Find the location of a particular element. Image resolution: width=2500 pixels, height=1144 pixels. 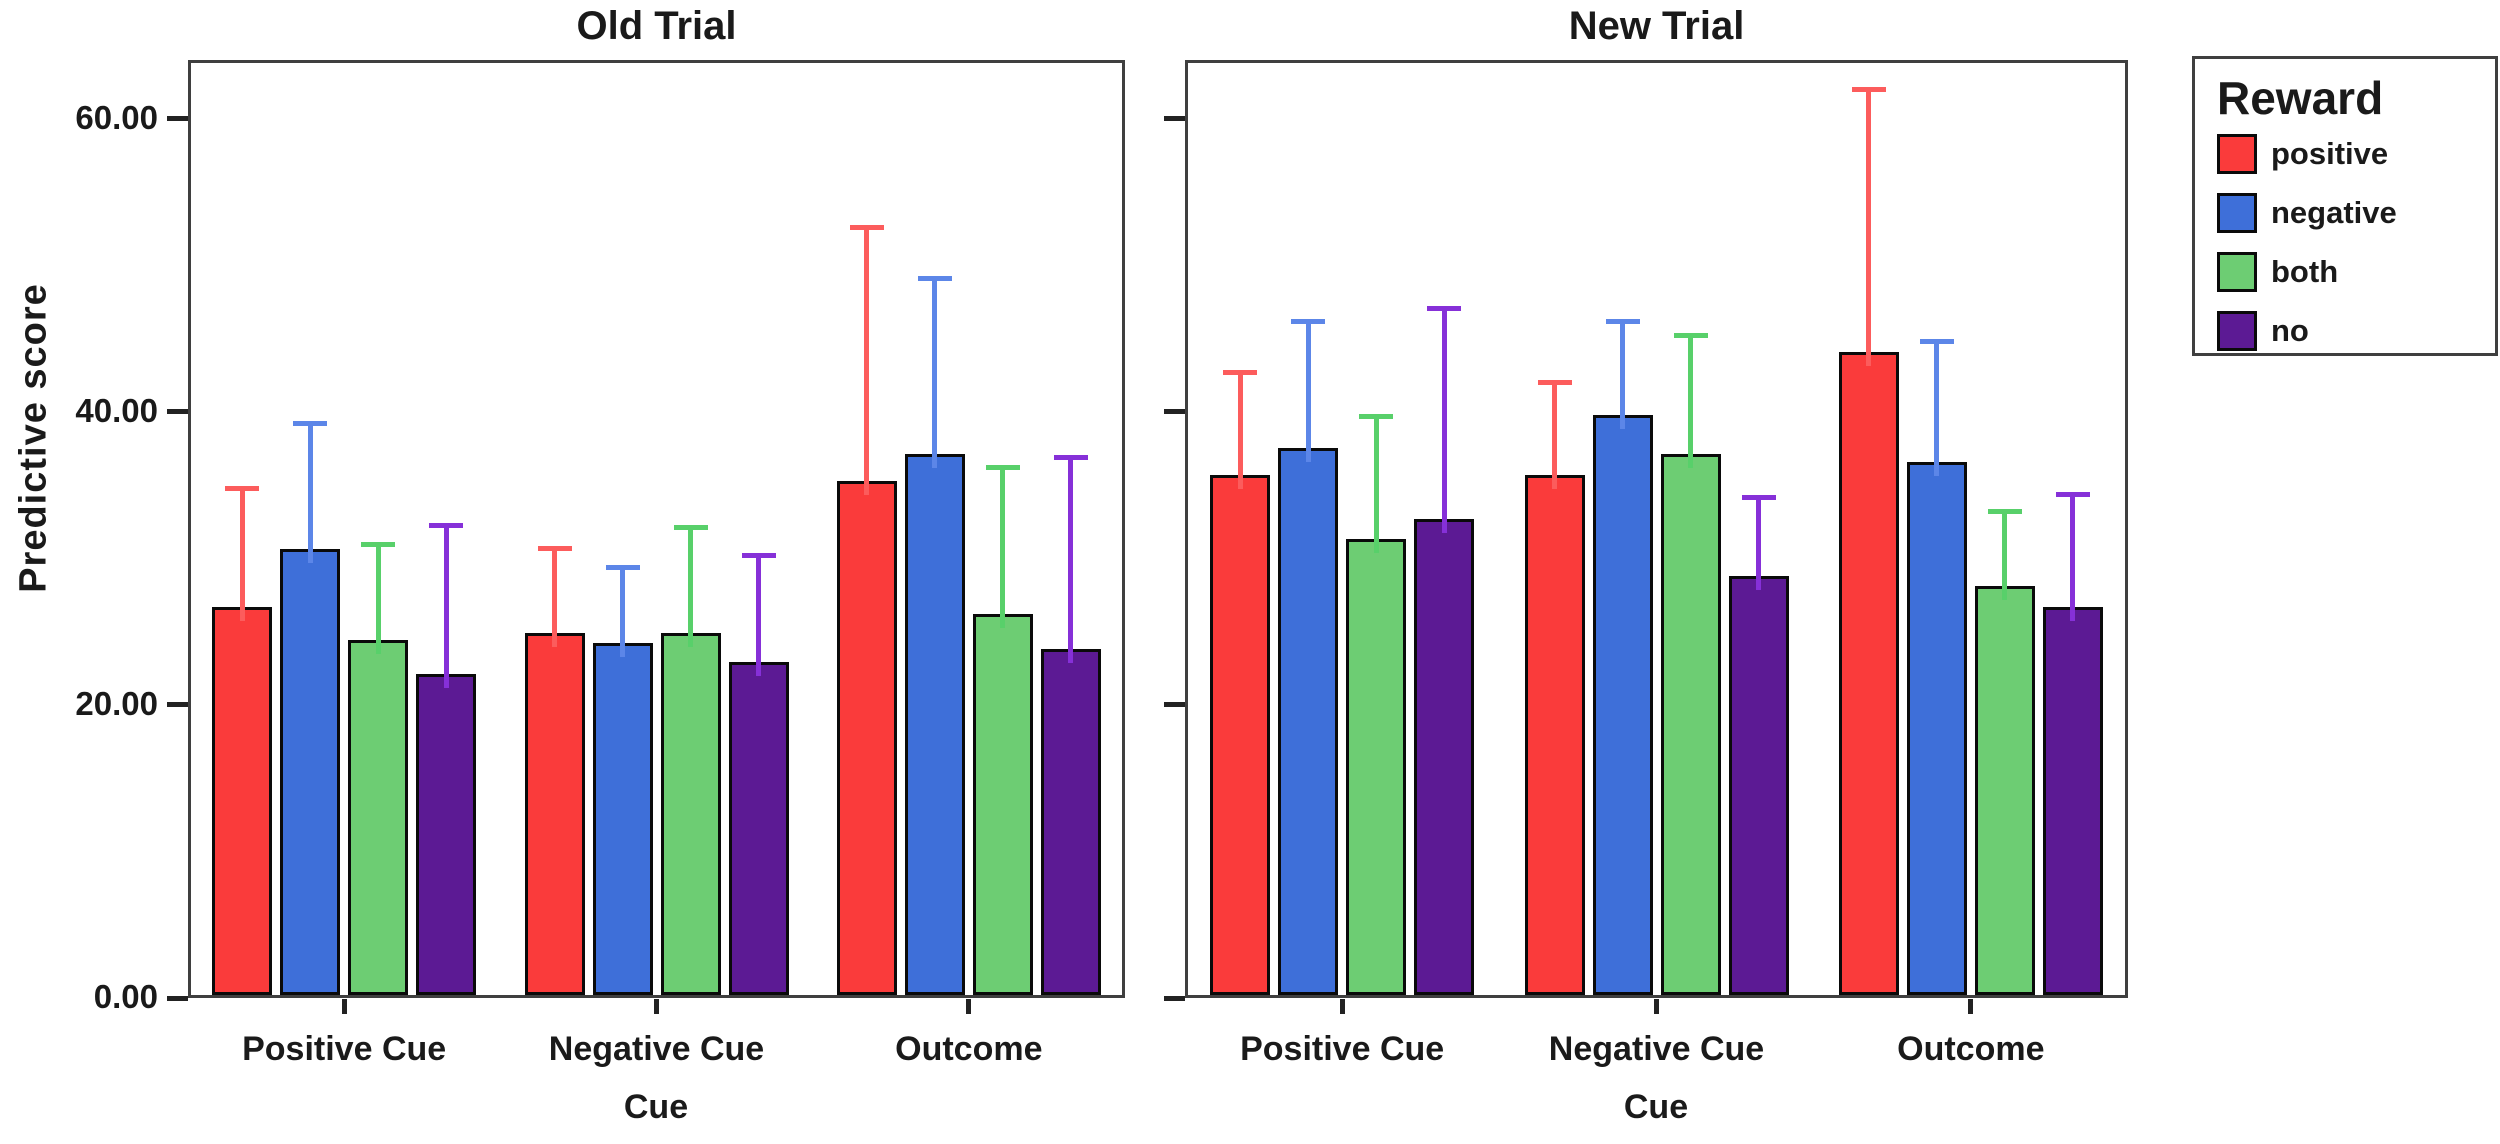

panel-title-new-trial: New Trial is located at coordinates (1656, 26).